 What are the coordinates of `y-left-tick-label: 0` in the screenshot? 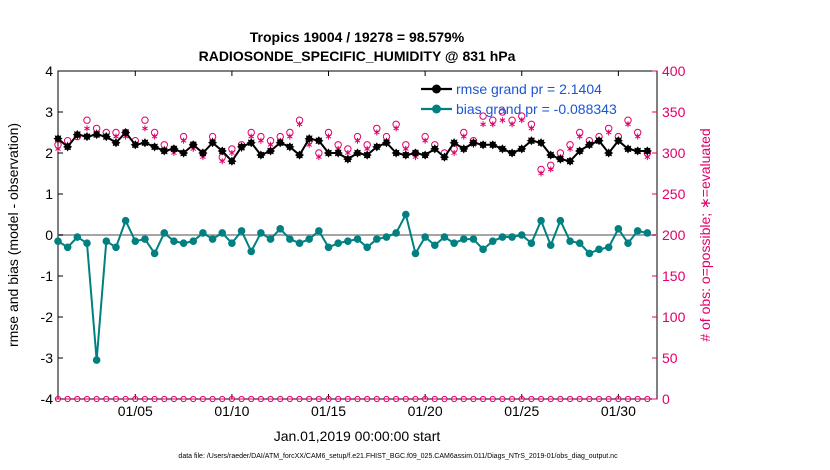 It's located at (49, 235).